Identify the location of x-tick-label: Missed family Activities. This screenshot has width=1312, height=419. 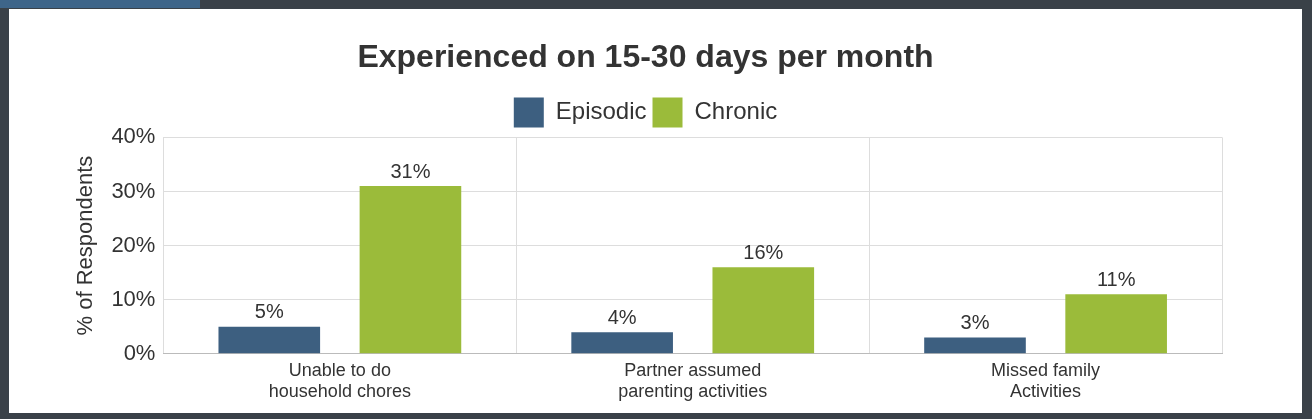
(1046, 380).